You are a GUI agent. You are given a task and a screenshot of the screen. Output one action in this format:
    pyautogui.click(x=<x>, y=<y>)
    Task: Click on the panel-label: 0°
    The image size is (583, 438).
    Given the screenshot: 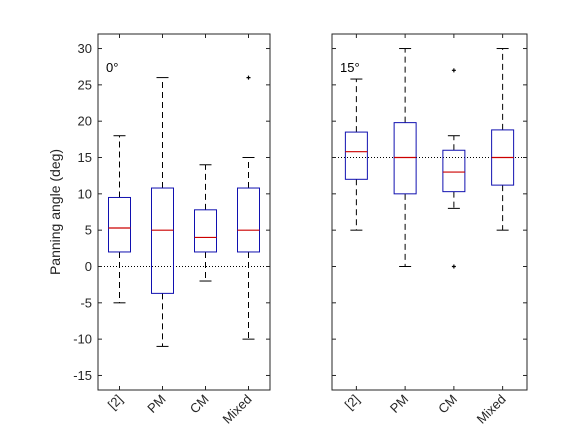 What is the action you would take?
    pyautogui.click(x=112, y=67)
    